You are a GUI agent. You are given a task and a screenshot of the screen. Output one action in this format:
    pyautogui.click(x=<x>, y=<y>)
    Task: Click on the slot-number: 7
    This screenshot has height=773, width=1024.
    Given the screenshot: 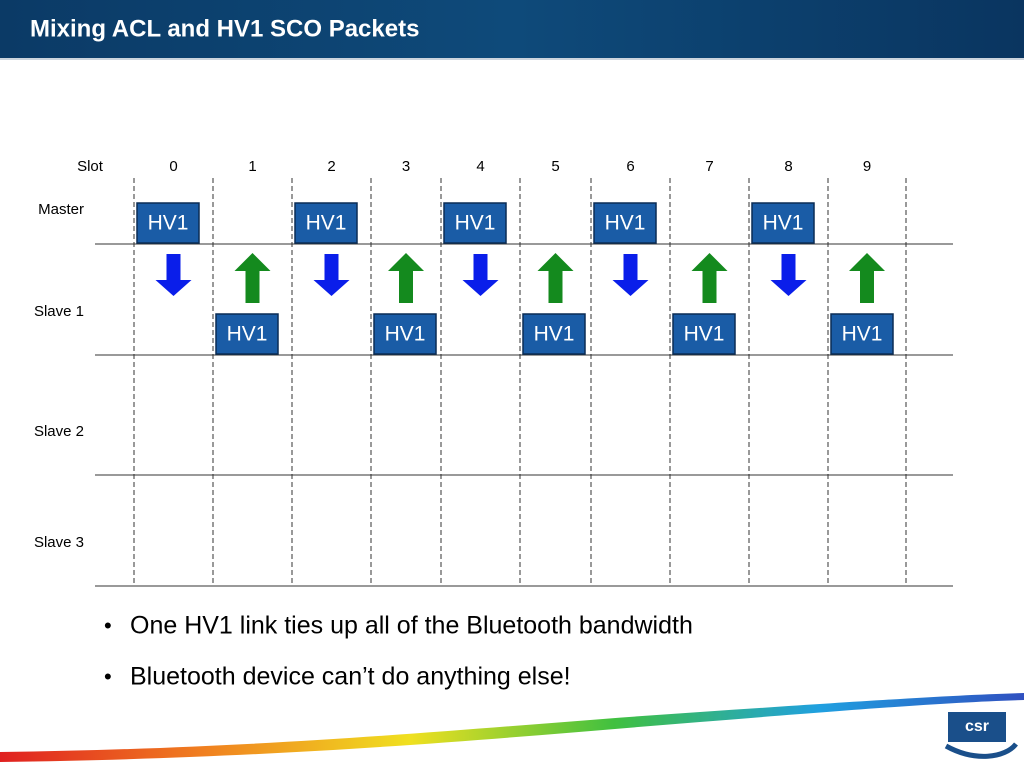 What is the action you would take?
    pyautogui.click(x=709, y=166)
    